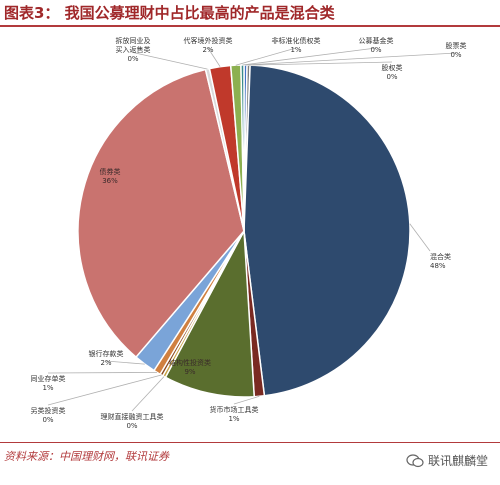  I want to click on watermark: 联讯麒麟堂, so click(447, 460).